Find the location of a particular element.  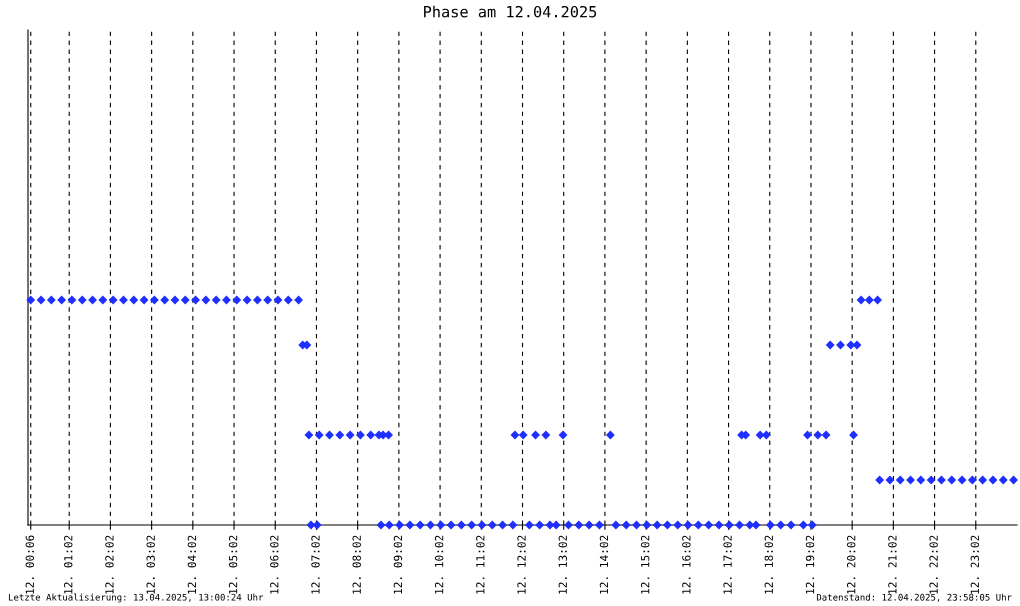

x-tick-label: 12. 07:02 is located at coordinates (315, 564).